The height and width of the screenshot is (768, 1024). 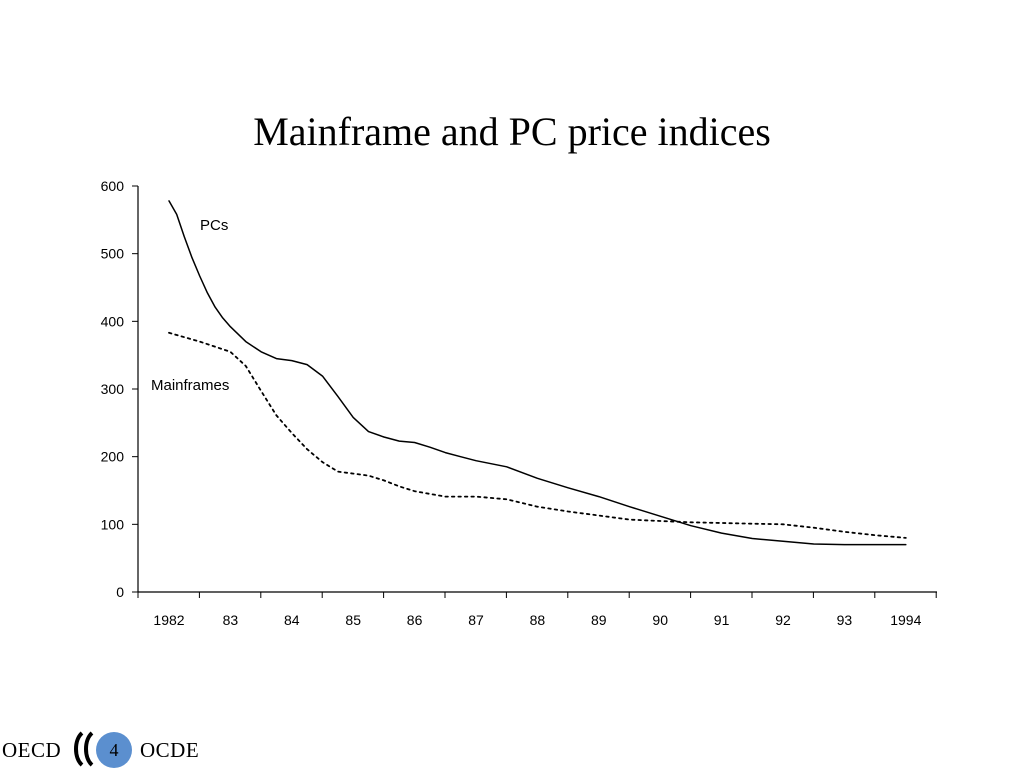 I want to click on org-name-english: OECD, so click(x=32, y=750).